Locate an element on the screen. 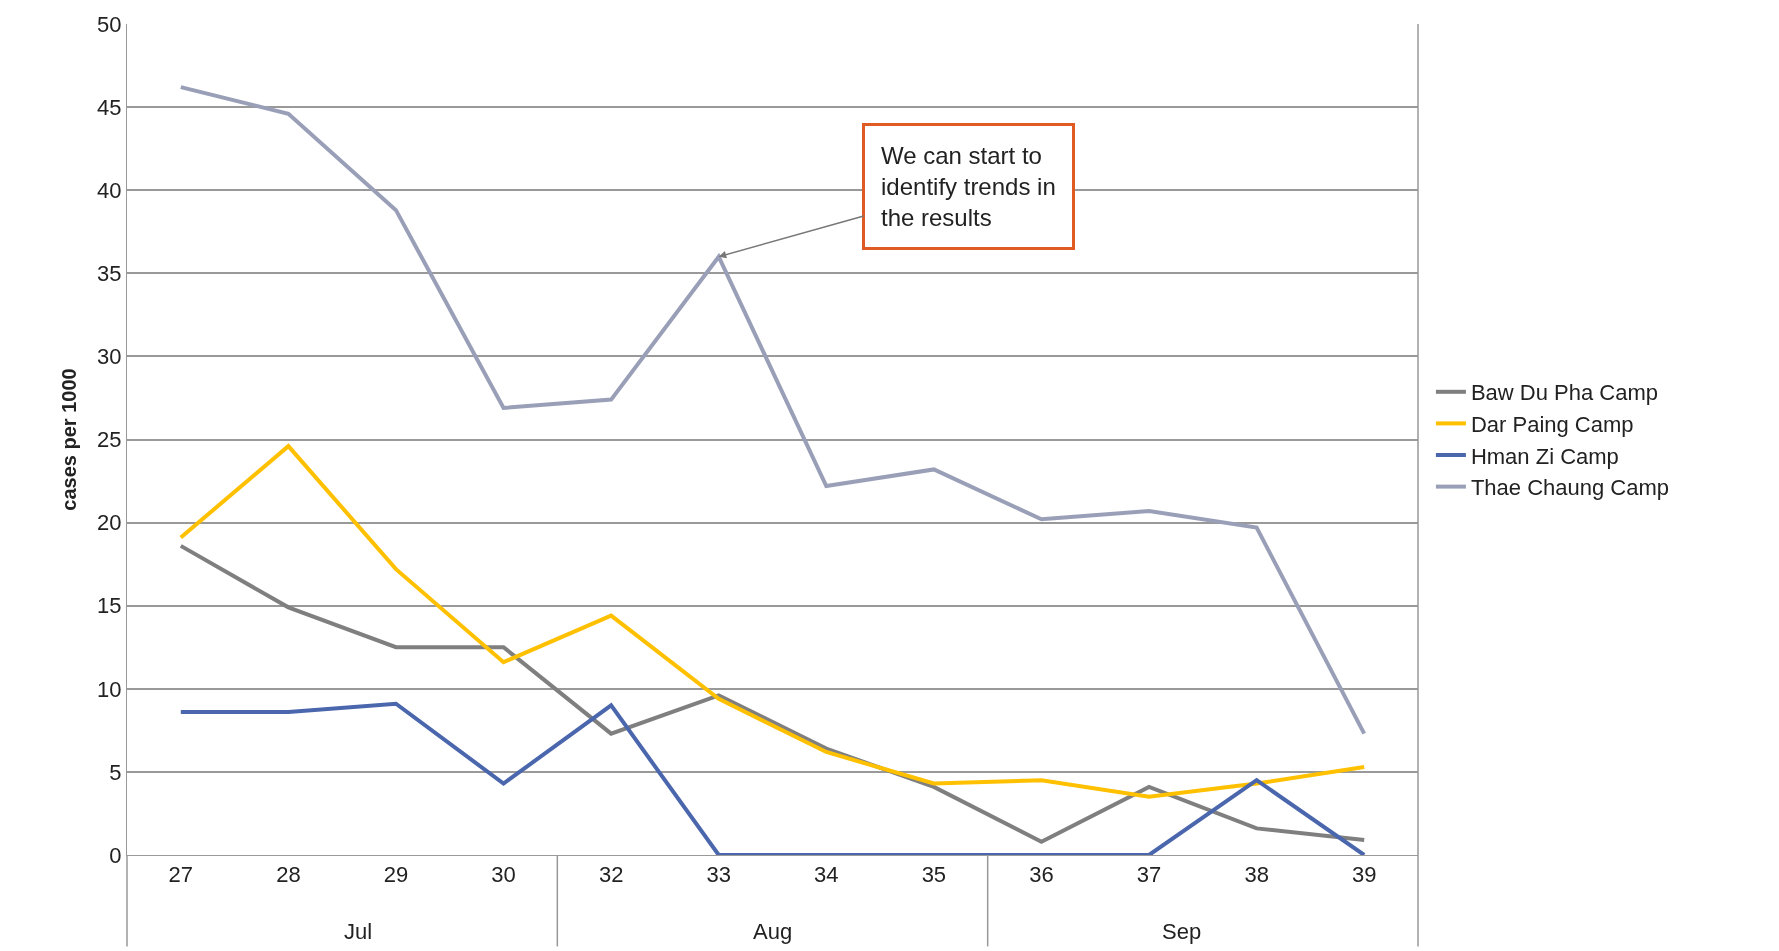 This screenshot has height=951, width=1779. y-tick-label: 35 is located at coordinates (109, 273).